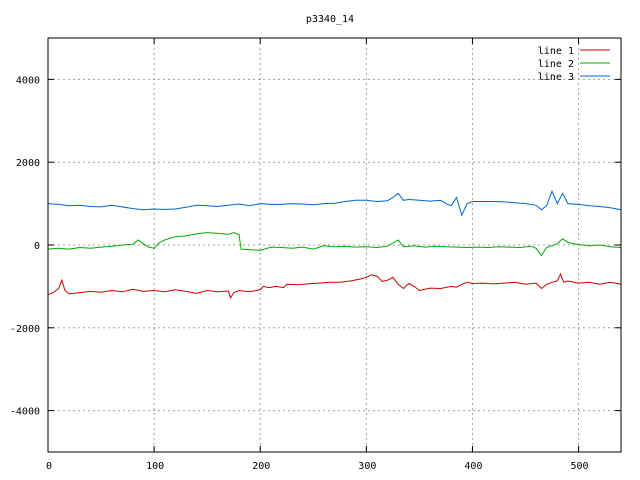 This screenshot has width=640, height=480. I want to click on y-tick-label: 4000, so click(28, 80).